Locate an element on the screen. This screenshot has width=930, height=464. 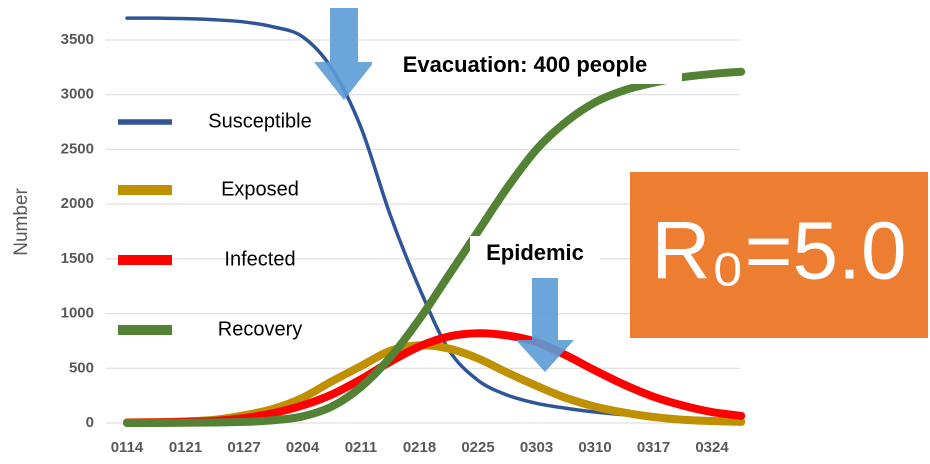
annotation: Epidemic is located at coordinates (535, 252).